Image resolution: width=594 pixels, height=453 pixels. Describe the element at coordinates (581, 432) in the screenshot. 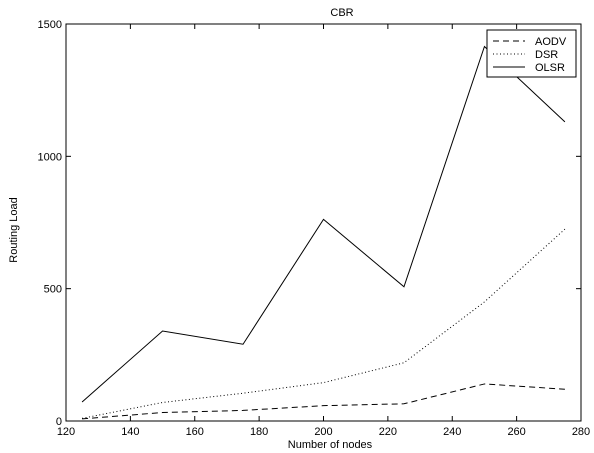

I see `x-tick-label: 280` at that location.